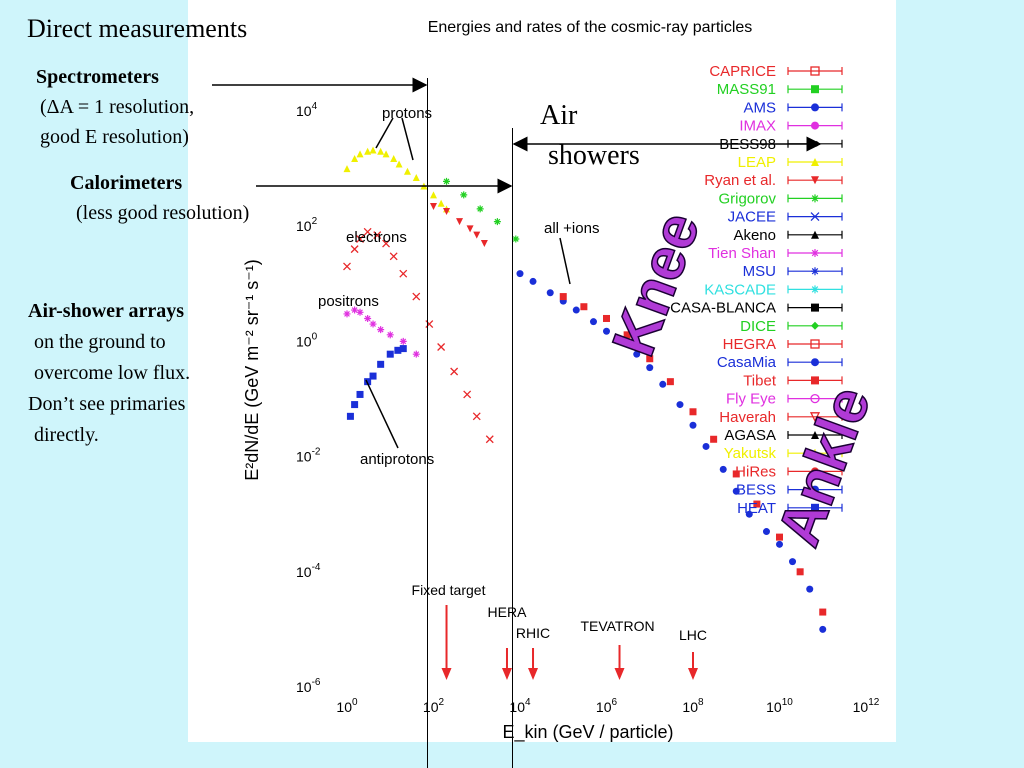 This screenshot has width=1024, height=768. I want to click on legend-label: HiRes, so click(755, 471).